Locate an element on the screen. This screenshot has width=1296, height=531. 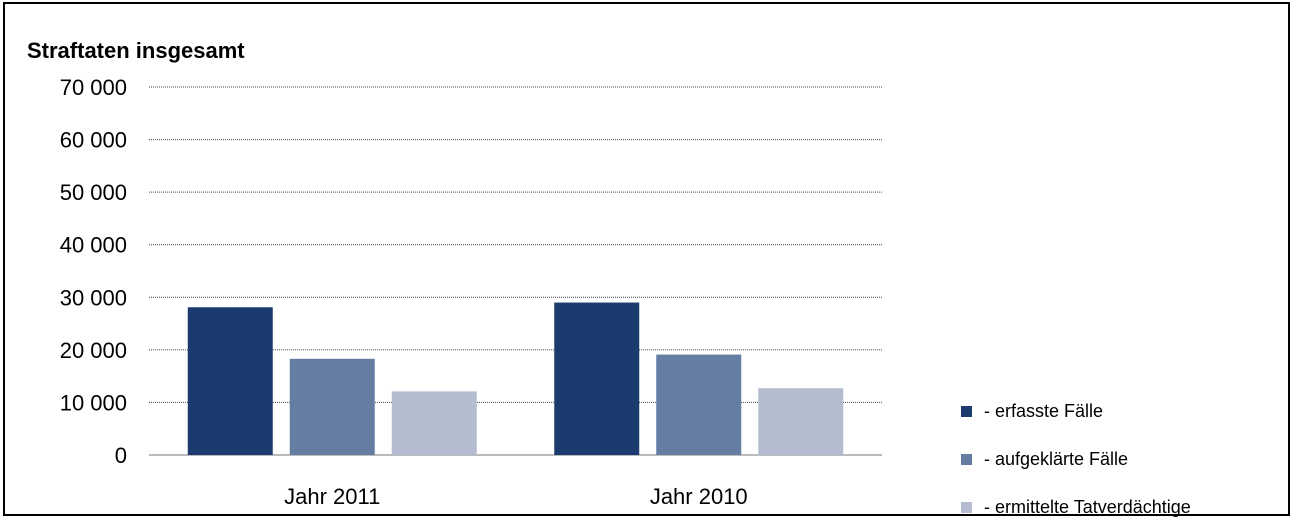
legend-label: - ermittelte Tatverdächtige is located at coordinates (1087, 506).